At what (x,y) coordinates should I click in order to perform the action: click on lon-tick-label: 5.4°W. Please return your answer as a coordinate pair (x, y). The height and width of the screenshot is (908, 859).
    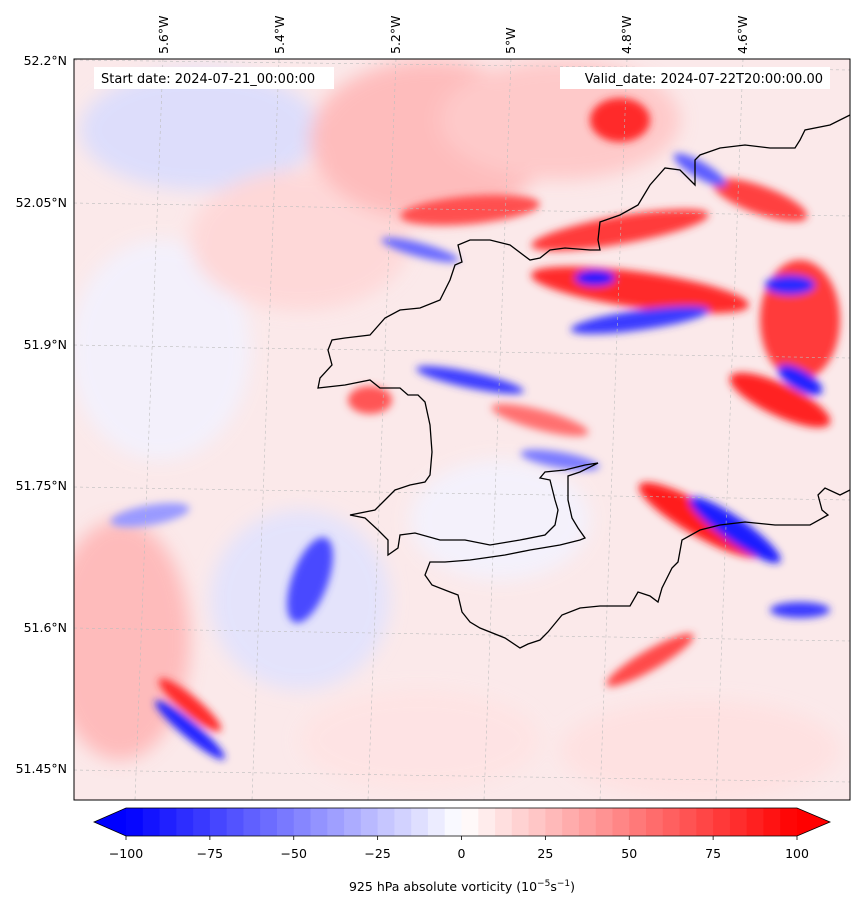
    Looking at the image, I should click on (279, 35).